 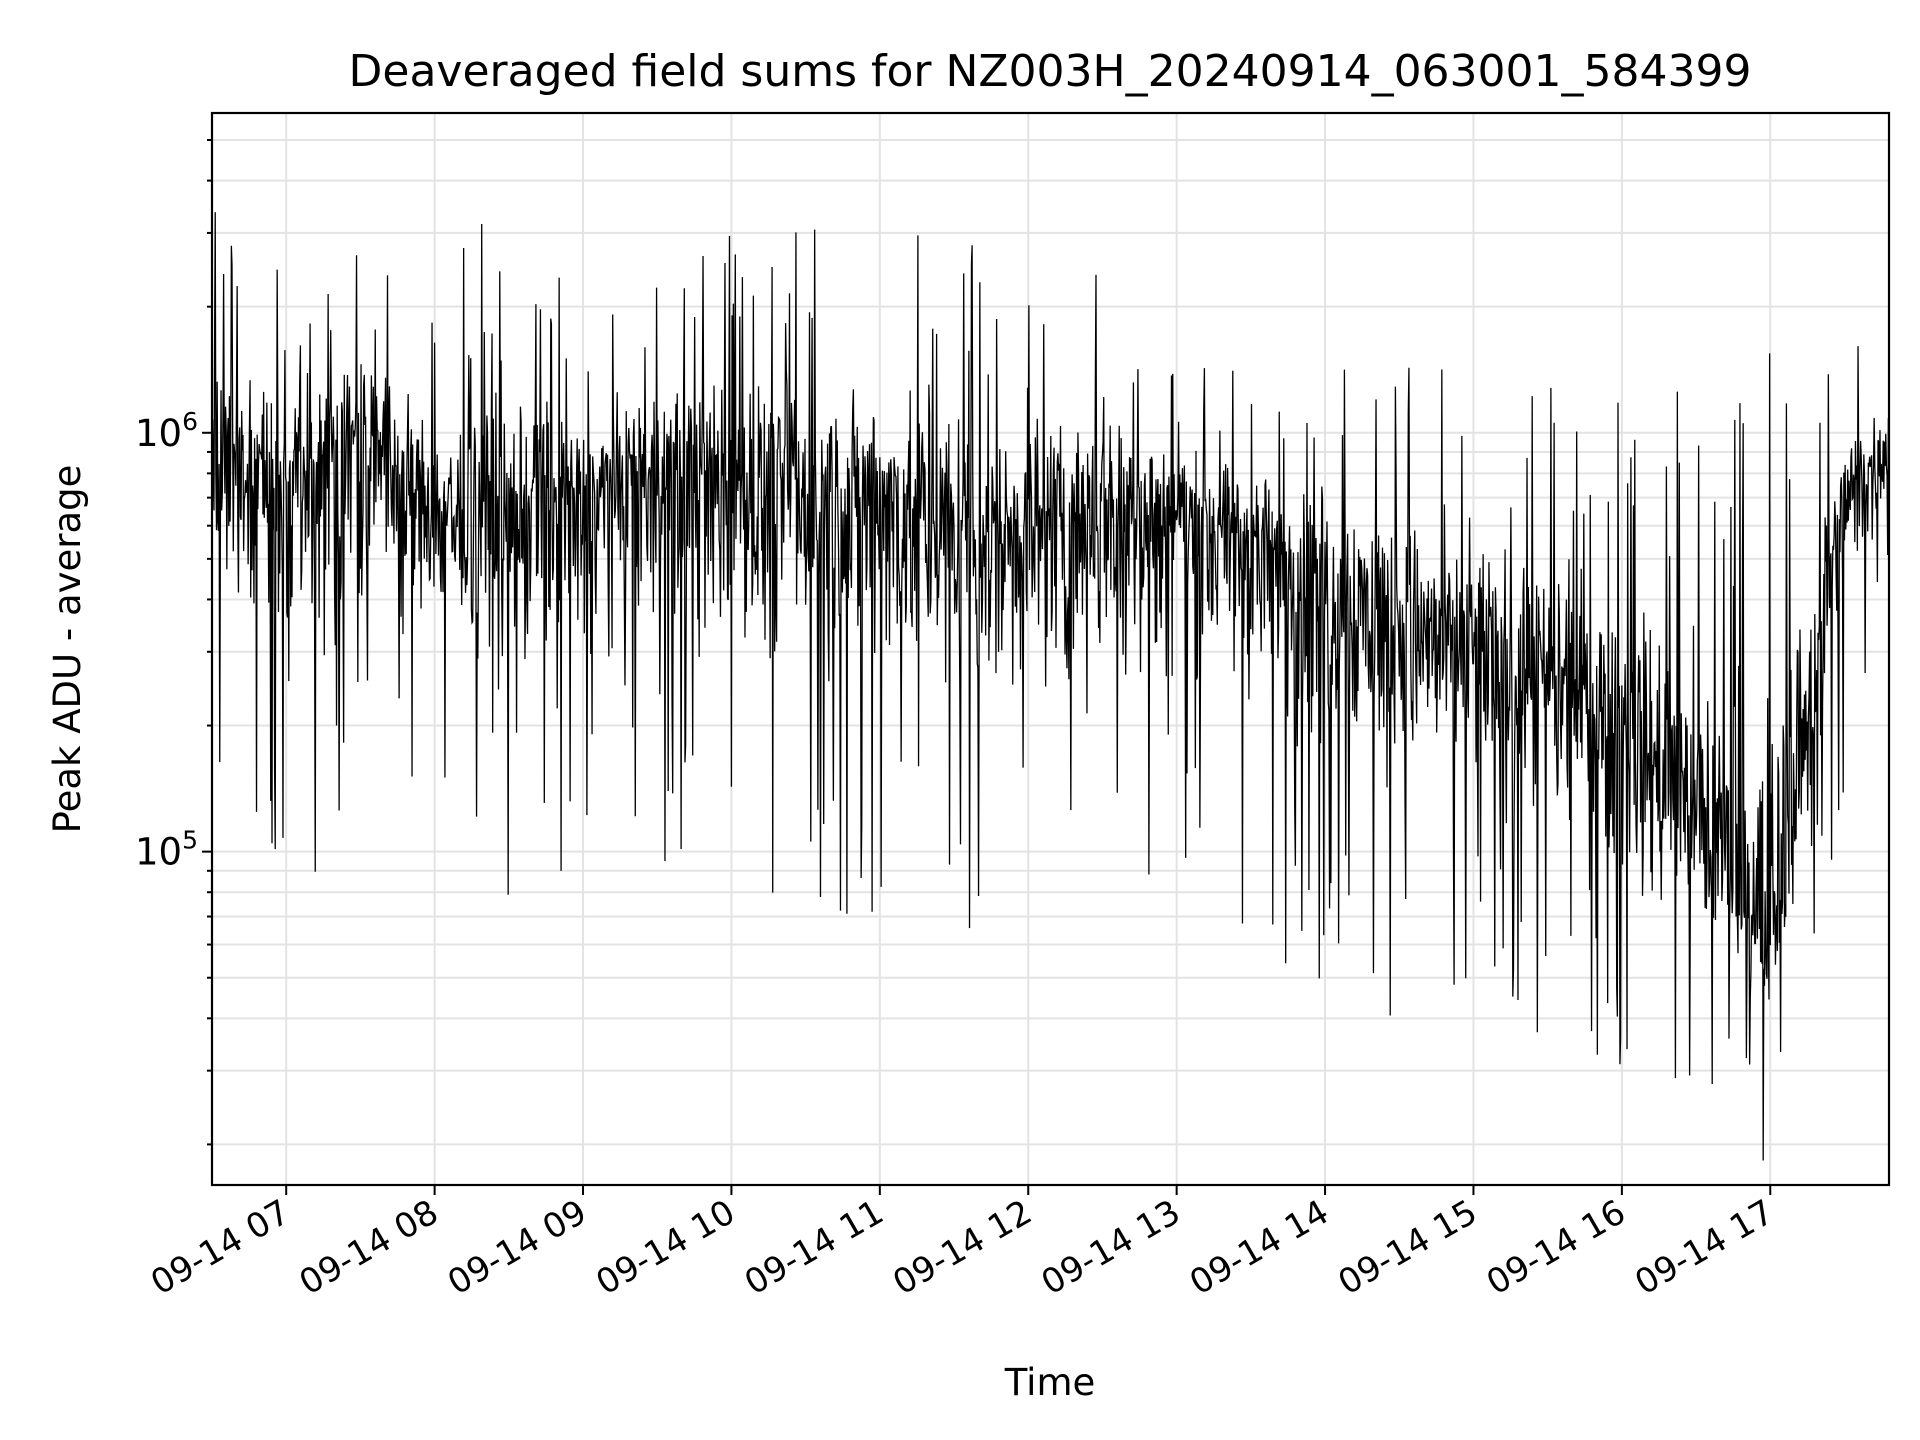 I want to click on y-tick-label: 10⁶, so click(x=166, y=431).